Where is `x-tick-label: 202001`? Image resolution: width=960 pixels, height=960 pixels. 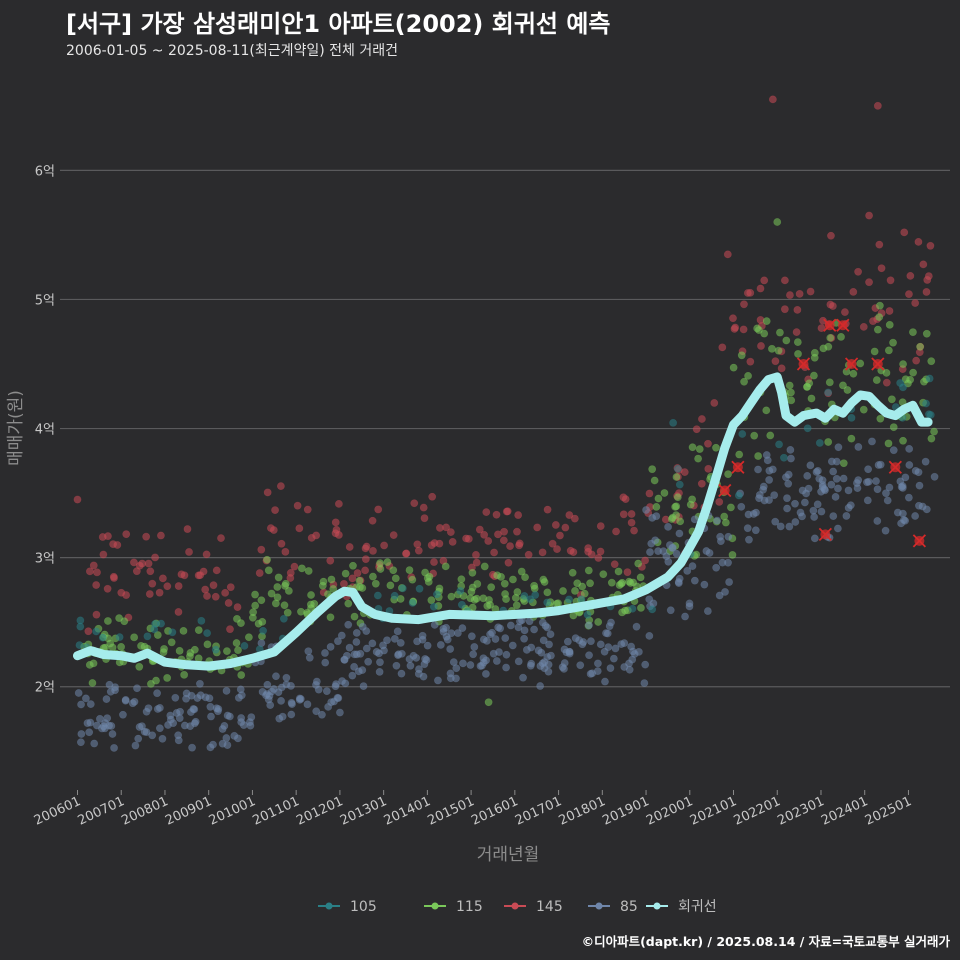 x-tick-label: 202001 is located at coordinates (669, 811).